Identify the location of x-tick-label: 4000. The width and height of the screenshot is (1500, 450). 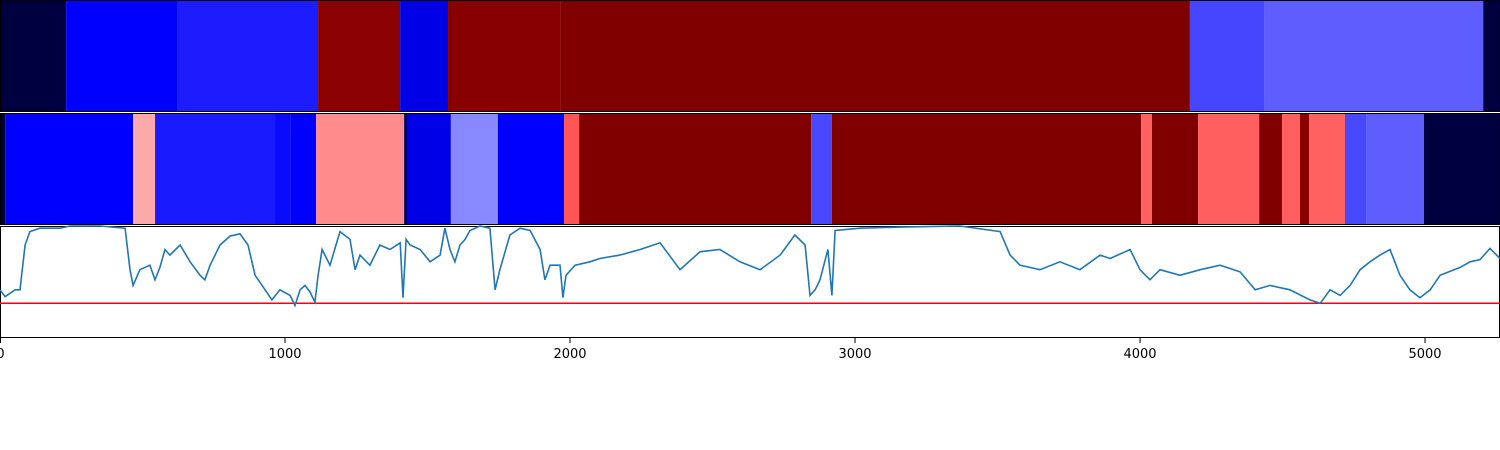
(1139, 354).